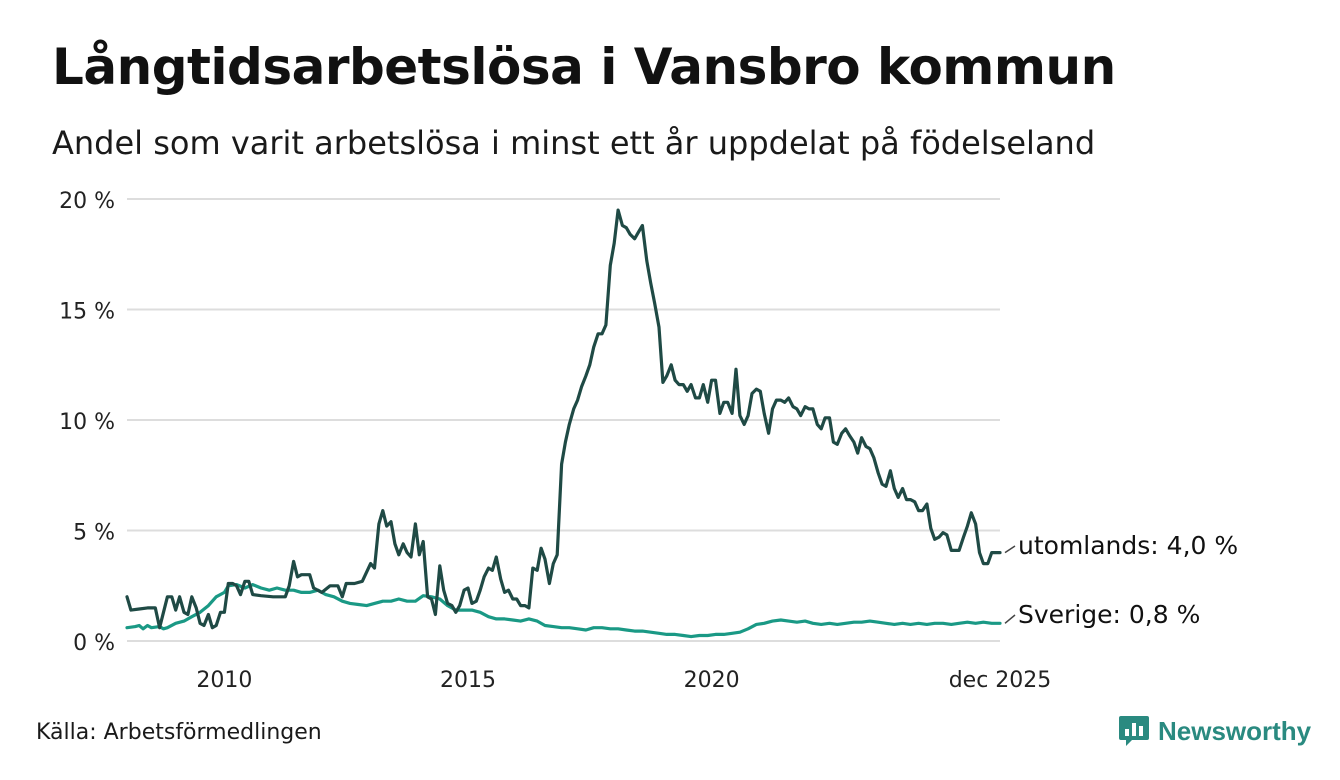 The width and height of the screenshot is (1340, 780). I want to click on x-tick-label-2: 2020, so click(712, 680).